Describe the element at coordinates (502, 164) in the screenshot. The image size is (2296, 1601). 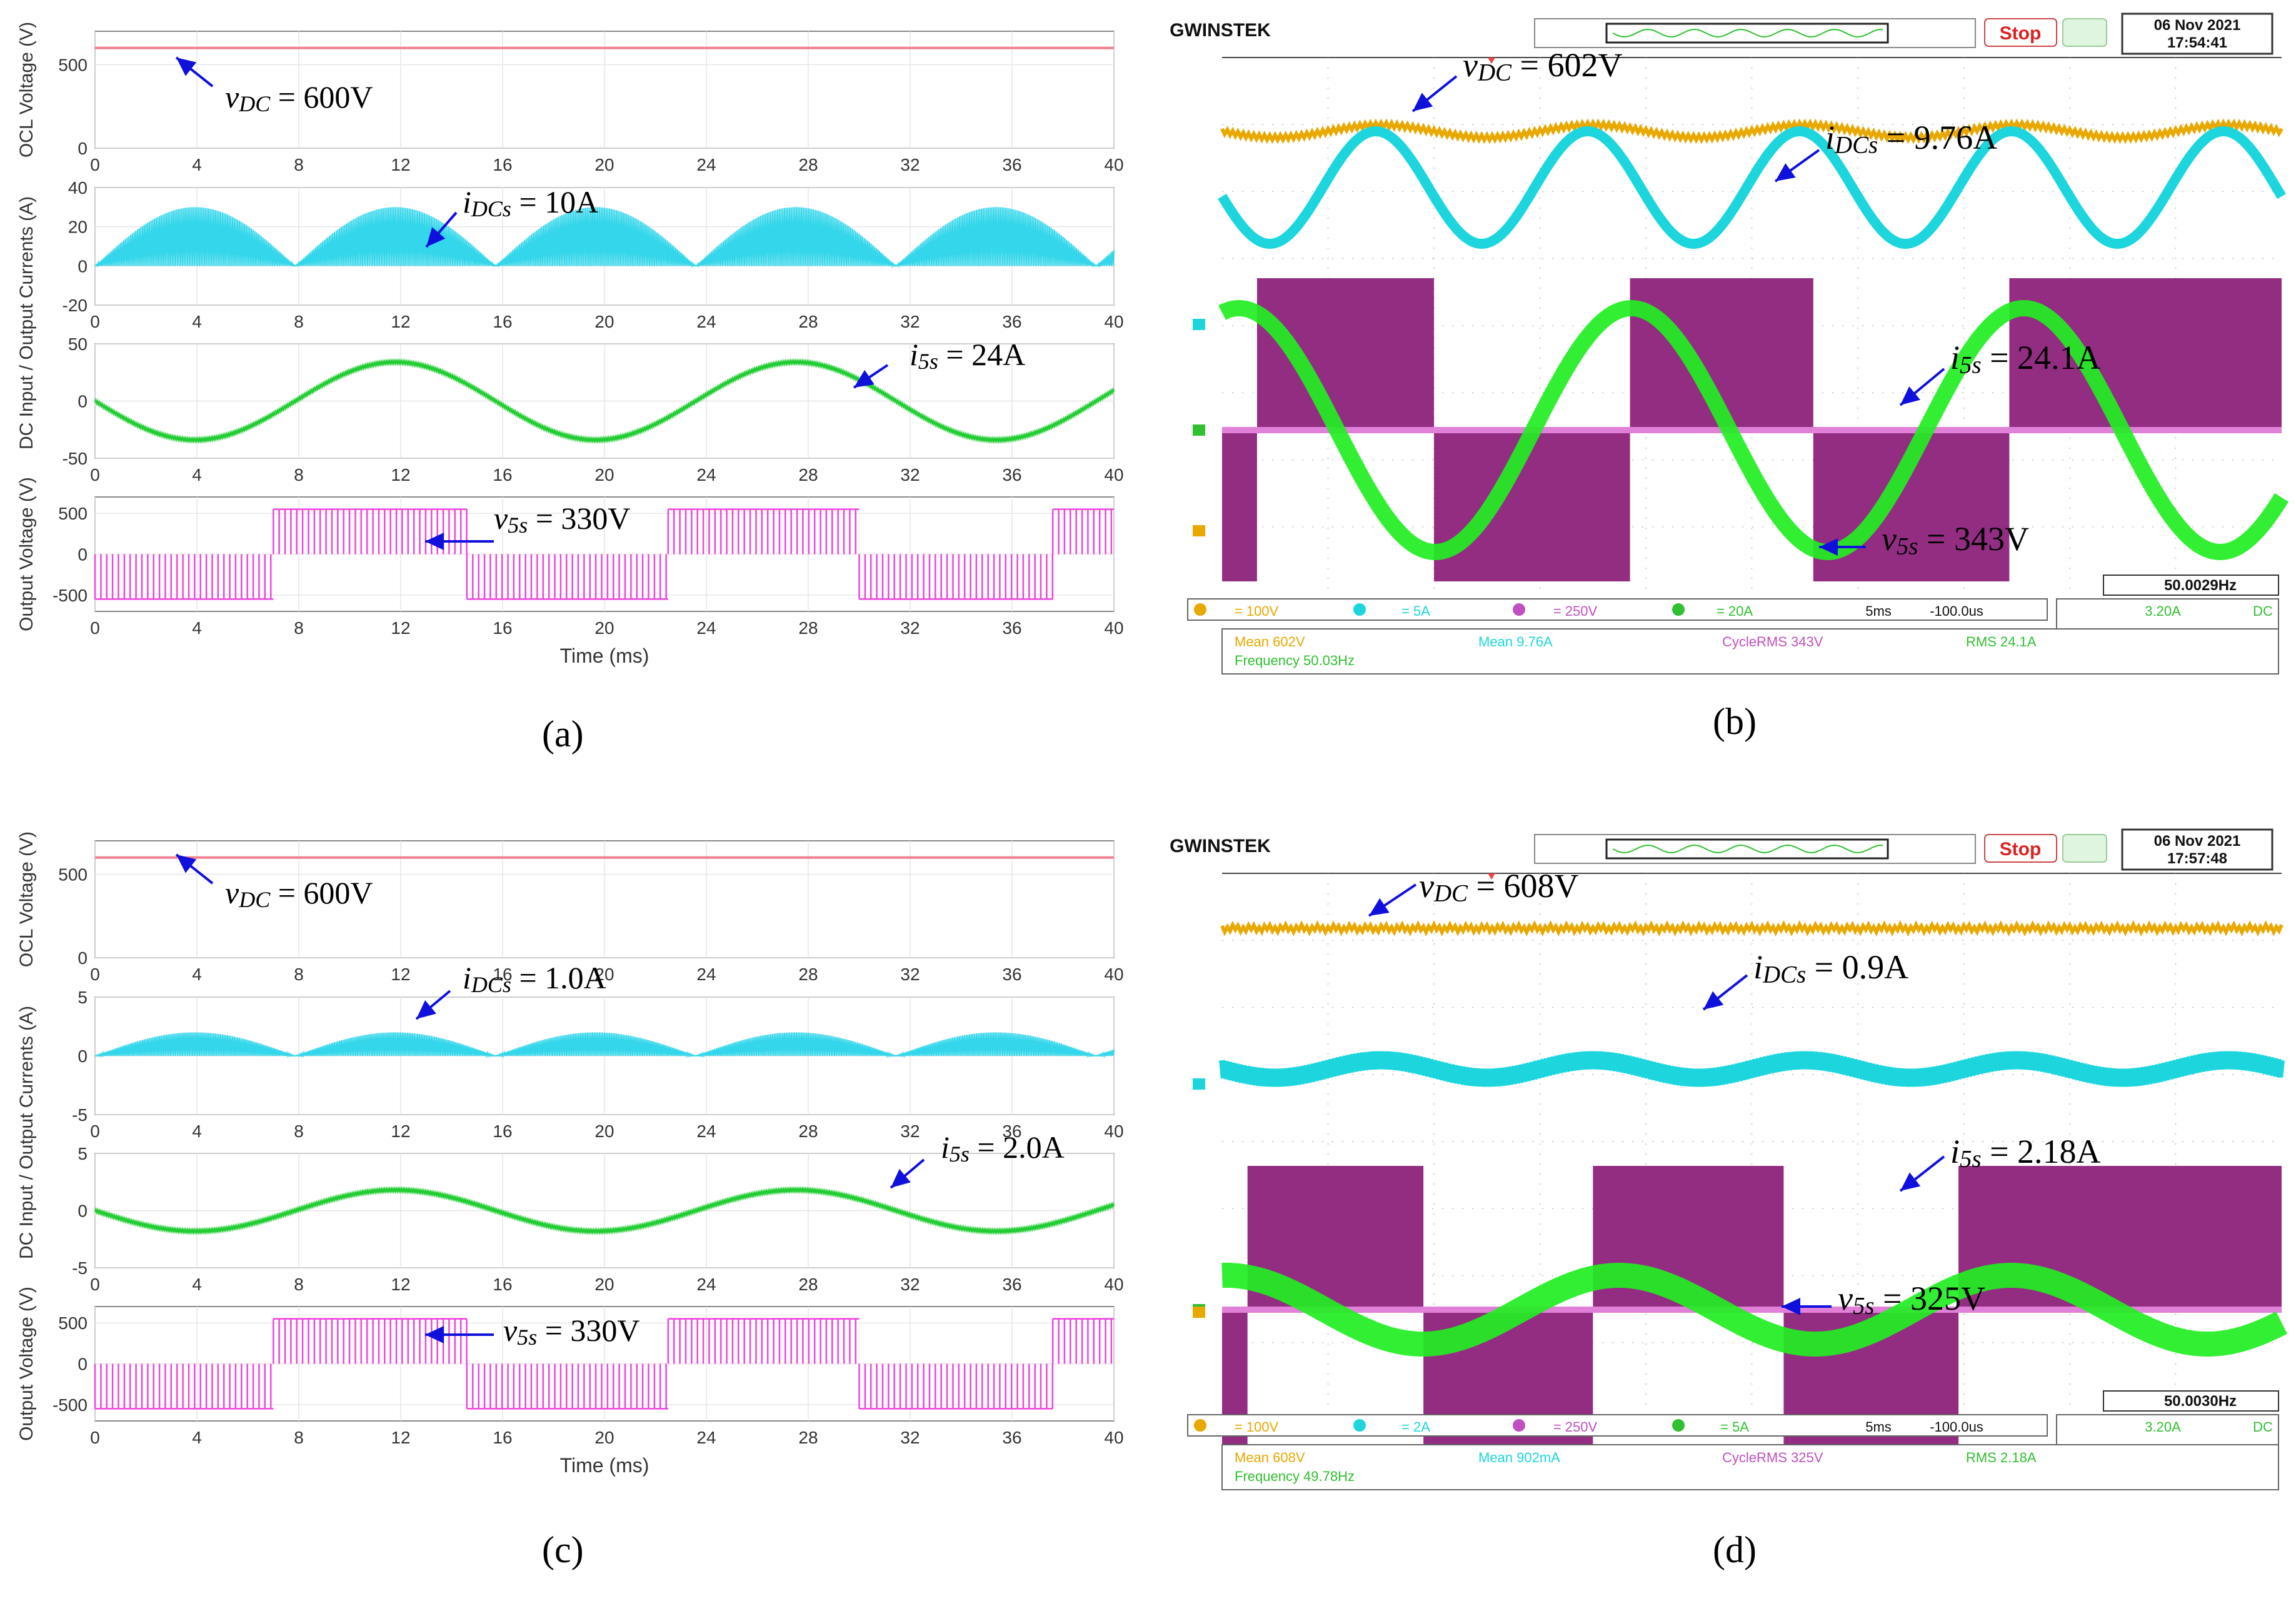
I see `x-tick-label: 16` at that location.